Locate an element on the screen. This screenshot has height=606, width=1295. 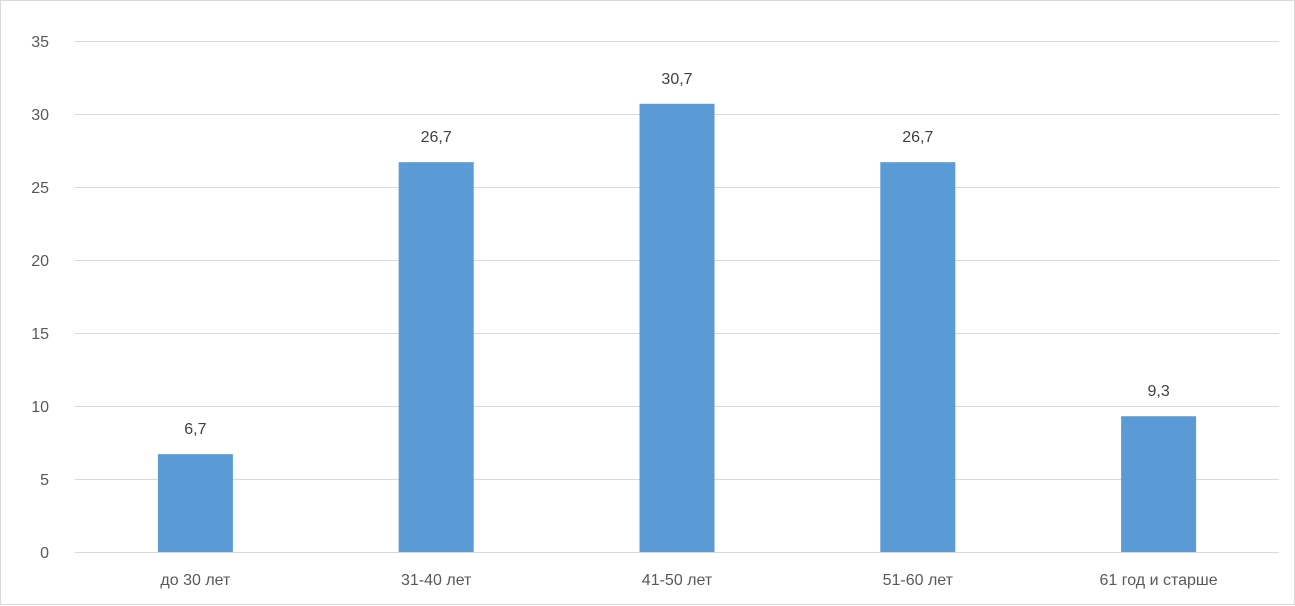
x-tick-label: 41-50 лет is located at coordinates (677, 580).